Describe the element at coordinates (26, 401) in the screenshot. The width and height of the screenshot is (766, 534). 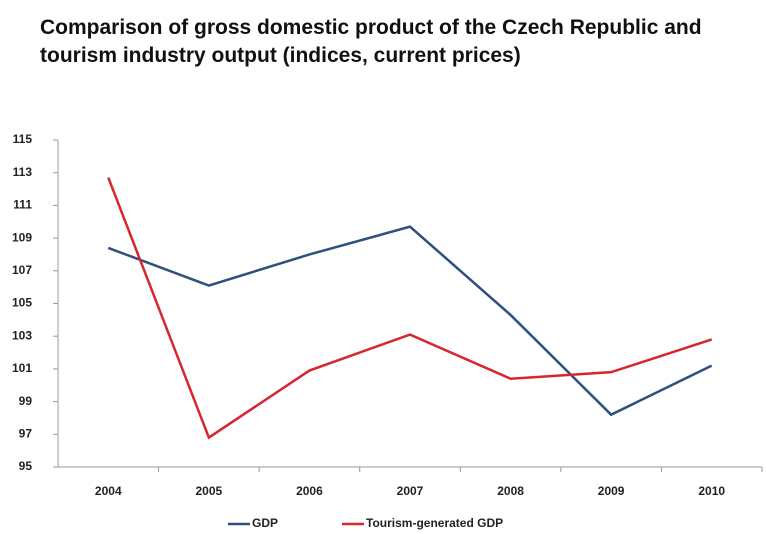
I see `y-tick-label: 99` at that location.